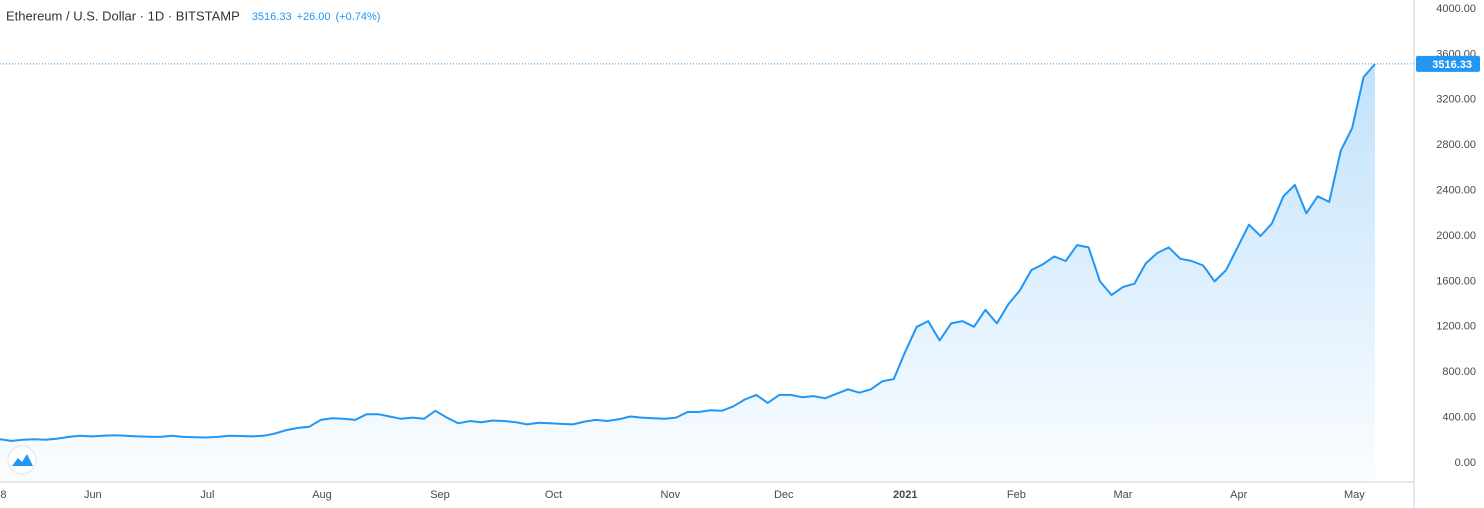 Image resolution: width=1484 pixels, height=508 pixels. Describe the element at coordinates (1465, 463) in the screenshot. I see `y-tick-label: 0.00` at that location.